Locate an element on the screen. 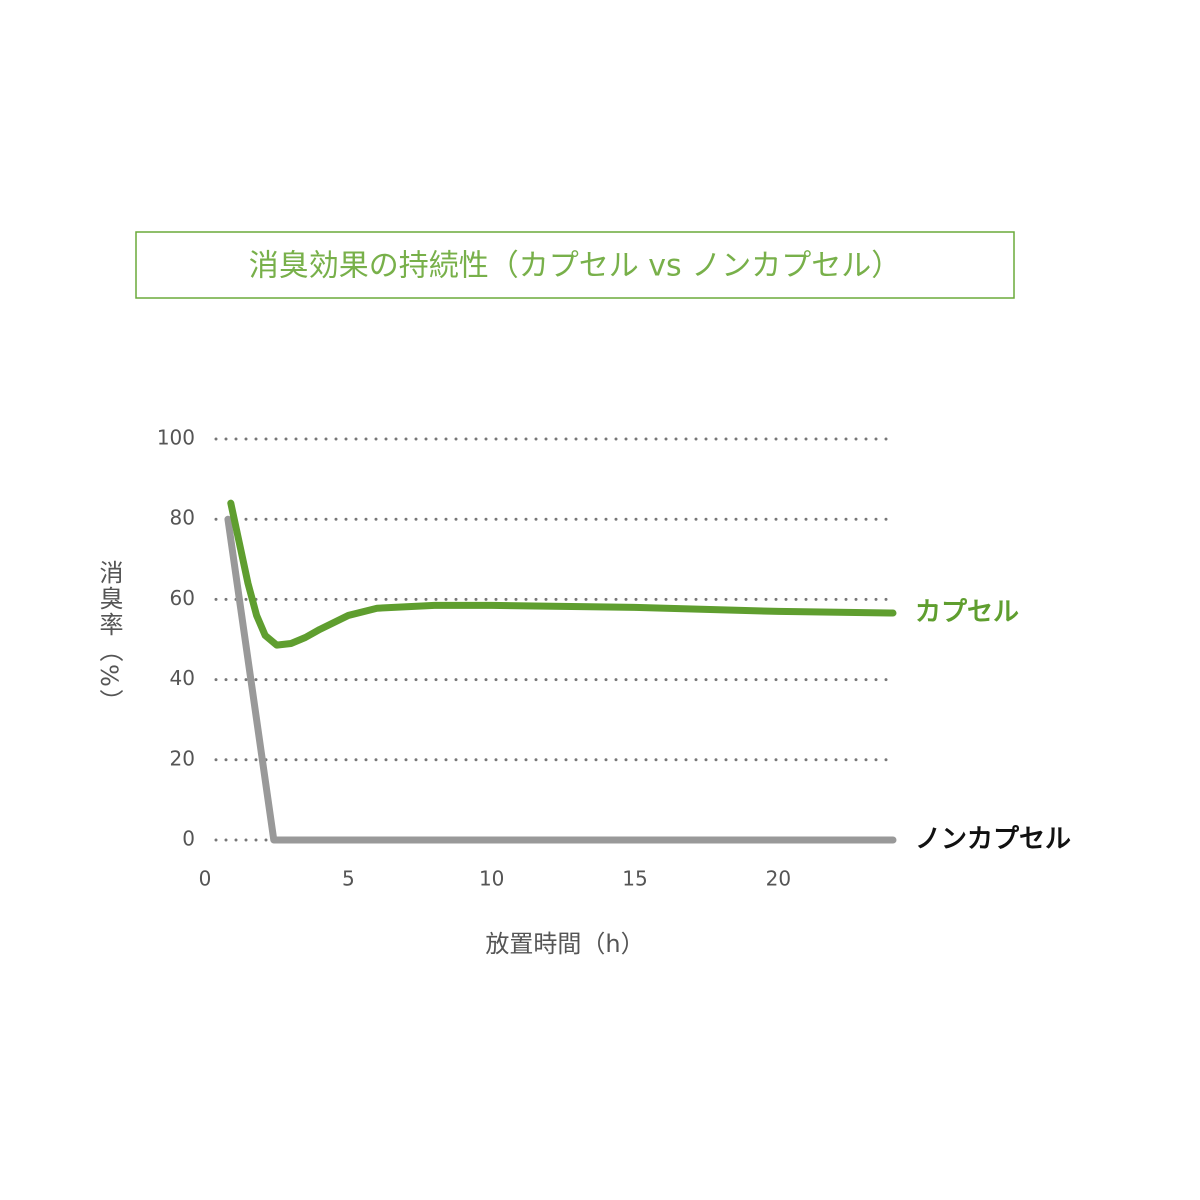 The width and height of the screenshot is (1200, 1200). series-label: カプセル is located at coordinates (967, 613).